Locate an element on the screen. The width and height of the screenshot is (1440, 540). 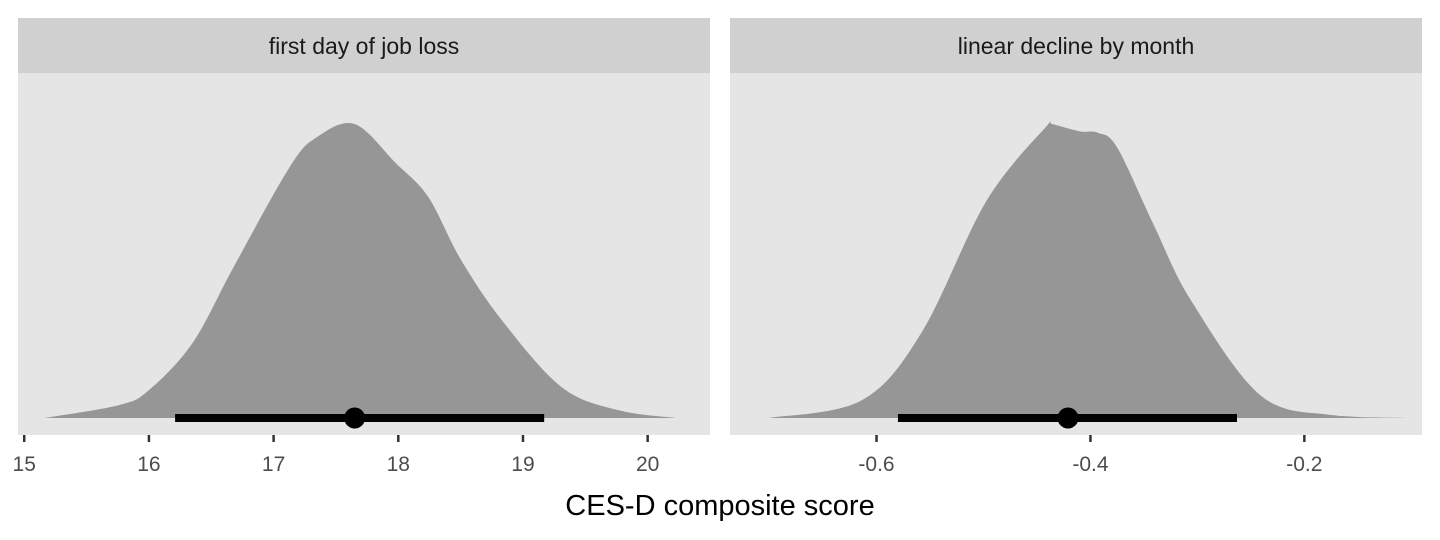
x-tick-label: -0.6 is located at coordinates (876, 464).